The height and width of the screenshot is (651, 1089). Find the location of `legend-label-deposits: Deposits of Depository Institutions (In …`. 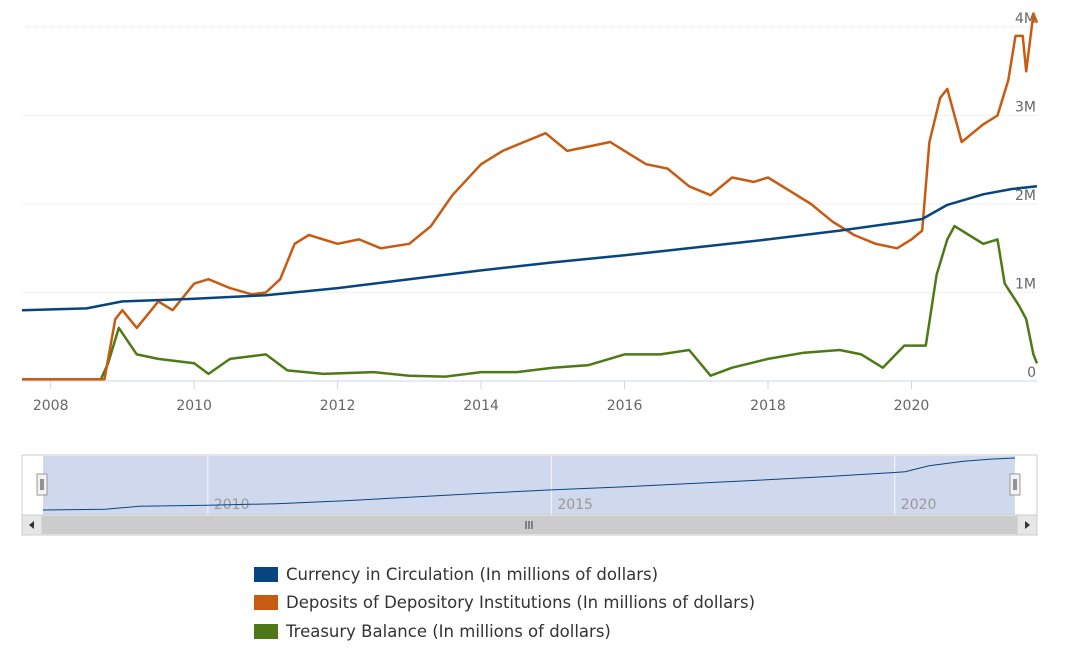

legend-label-deposits: Deposits of Depository Institutions (In … is located at coordinates (521, 603).